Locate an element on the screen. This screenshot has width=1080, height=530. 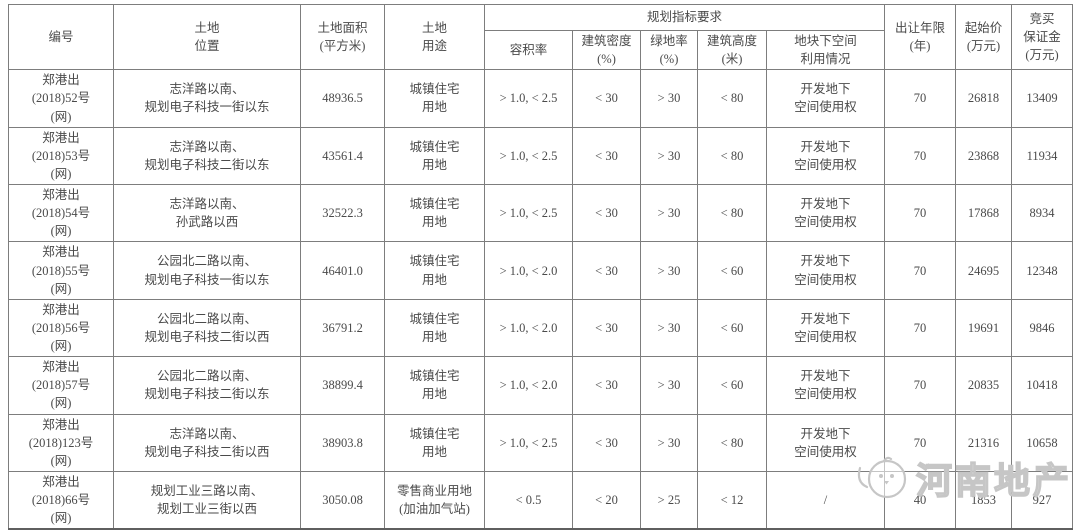
cell-green: > 25 is located at coordinates (669, 500).